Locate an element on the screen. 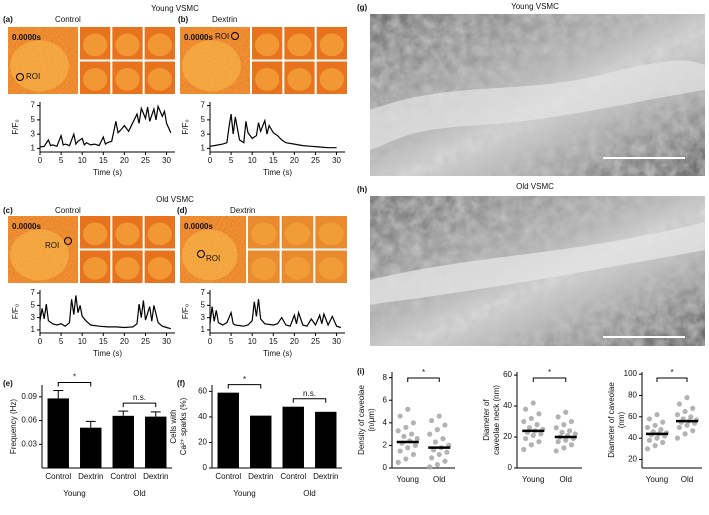  panel-label: (b) is located at coordinates (183, 19).